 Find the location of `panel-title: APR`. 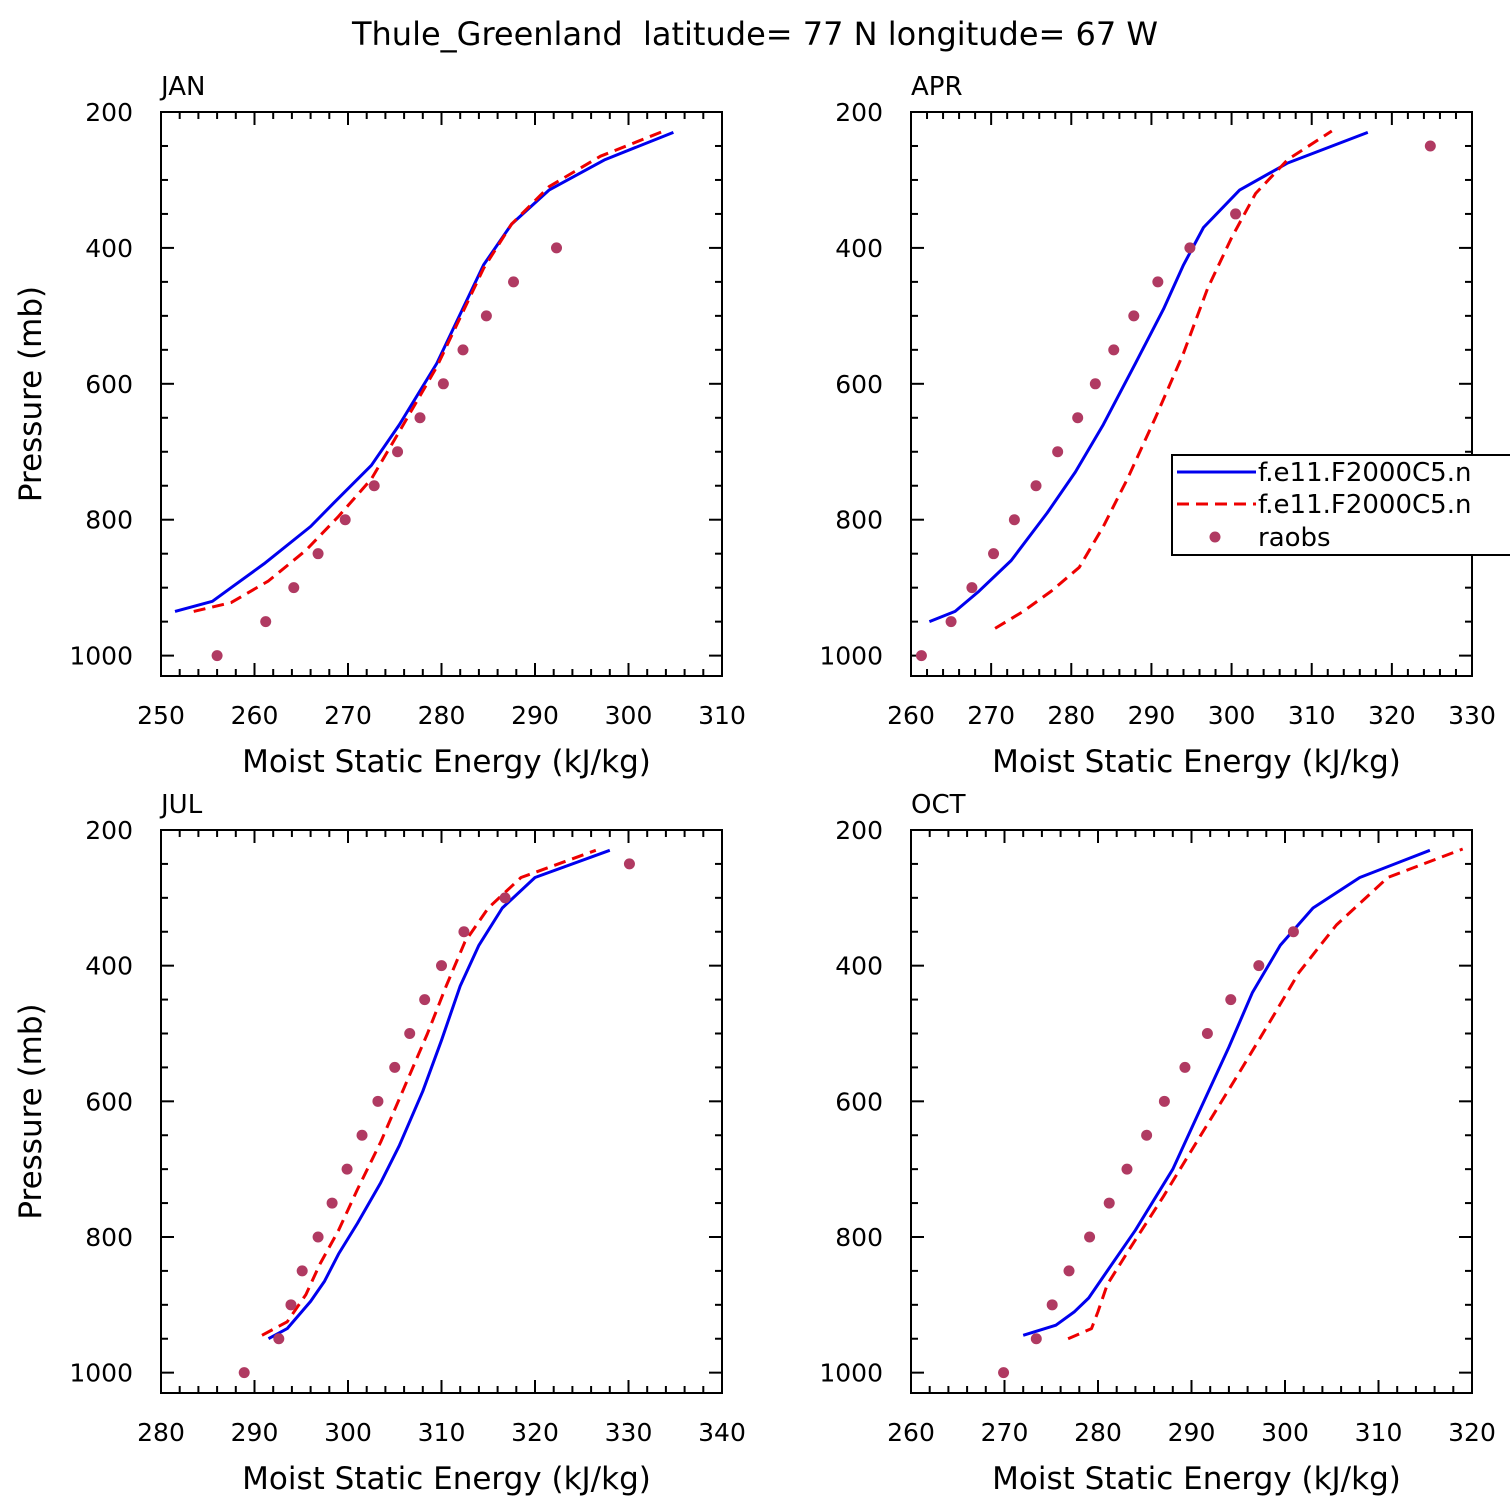

panel-title: APR is located at coordinates (937, 87).